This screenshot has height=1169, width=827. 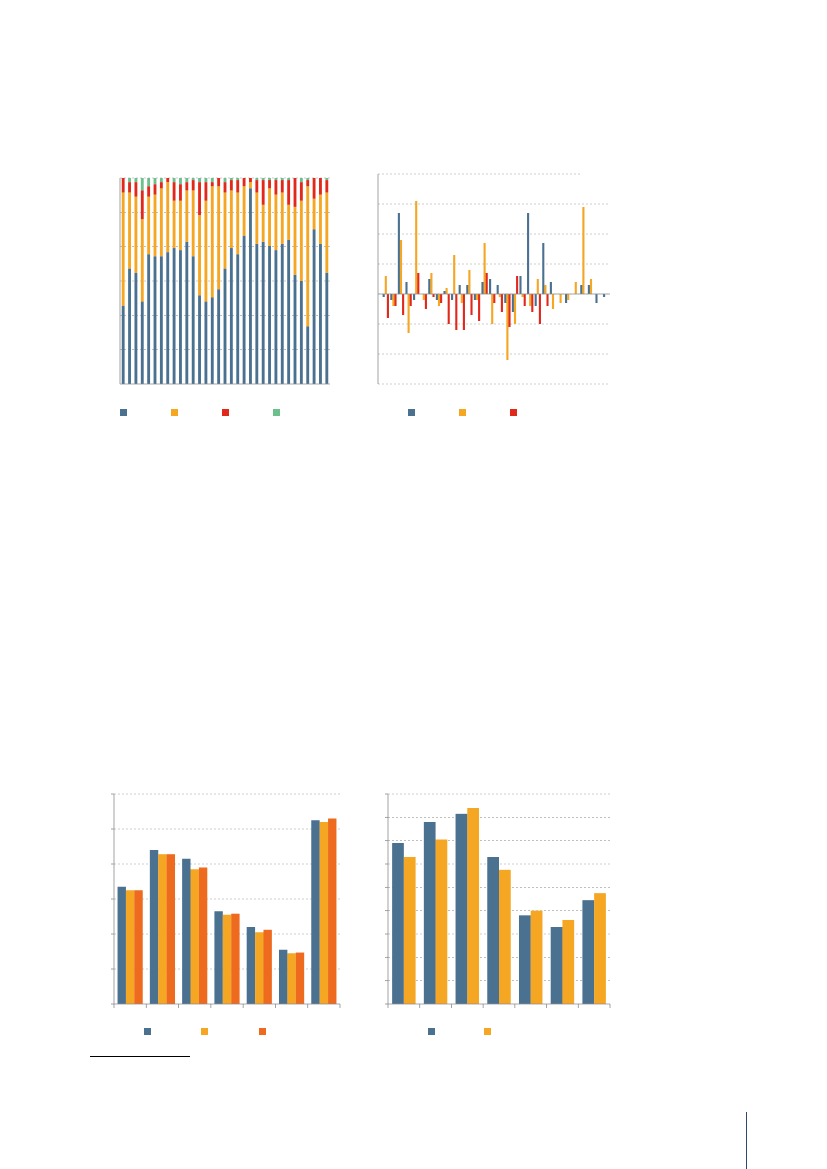 I want to click on chart-1-axes, so click(x=224, y=281).